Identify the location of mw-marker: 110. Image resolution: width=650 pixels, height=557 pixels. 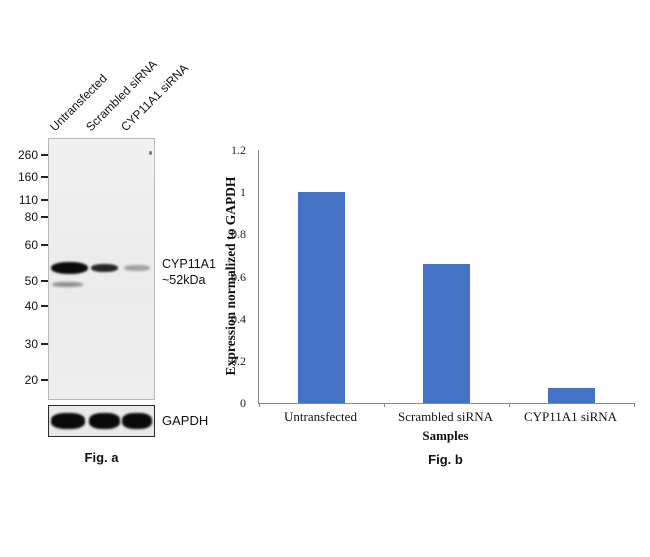
(26, 200).